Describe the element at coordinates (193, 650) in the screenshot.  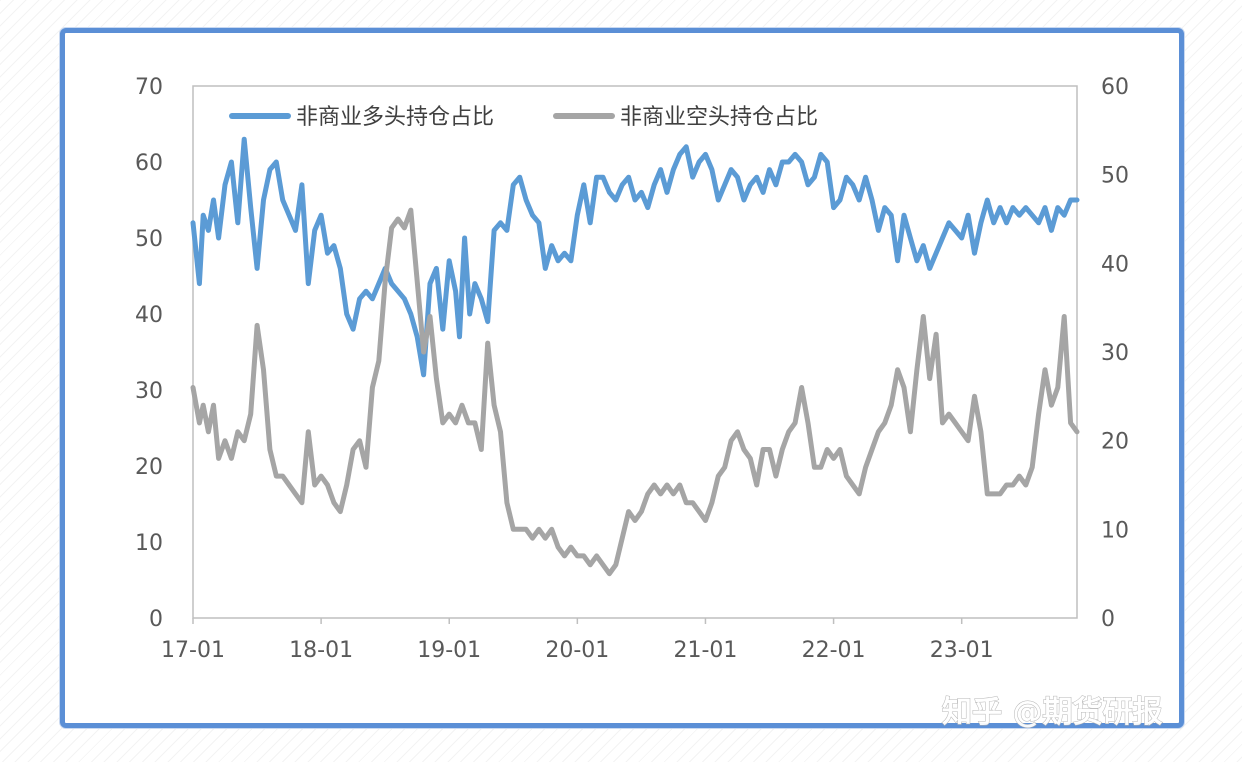
I see `x-tick-label-0: 17-01` at that location.